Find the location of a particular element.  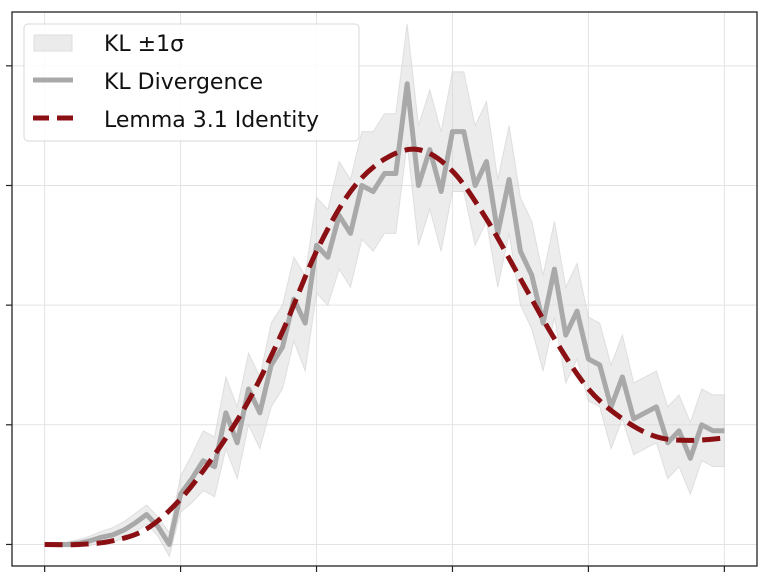

legend-label-band: KL ±1σ is located at coordinates (144, 44).